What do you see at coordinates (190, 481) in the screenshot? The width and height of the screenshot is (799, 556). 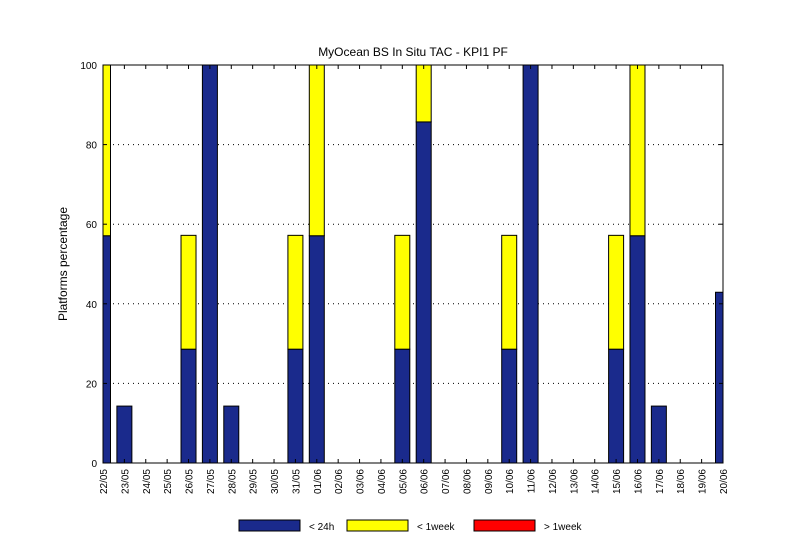 I see `x-tick-label: 26/05` at bounding box center [190, 481].